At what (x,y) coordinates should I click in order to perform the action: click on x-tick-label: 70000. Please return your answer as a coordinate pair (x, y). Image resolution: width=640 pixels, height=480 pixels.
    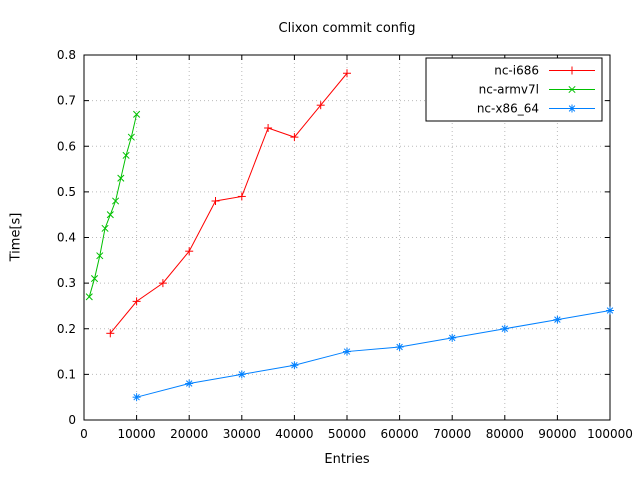
    Looking at the image, I should click on (452, 434).